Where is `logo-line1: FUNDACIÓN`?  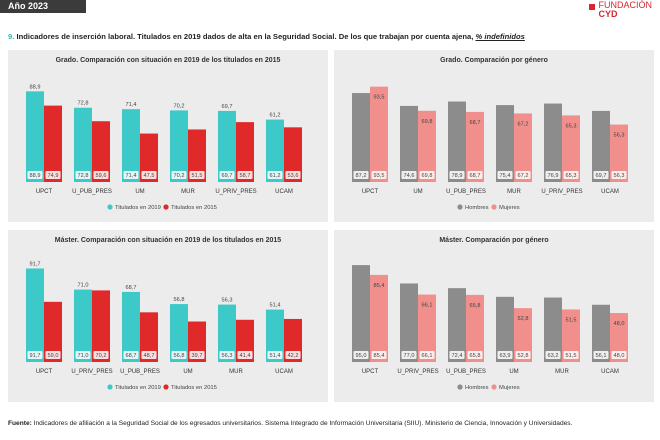
logo-line1: FUNDACIÓN is located at coordinates (625, 5).